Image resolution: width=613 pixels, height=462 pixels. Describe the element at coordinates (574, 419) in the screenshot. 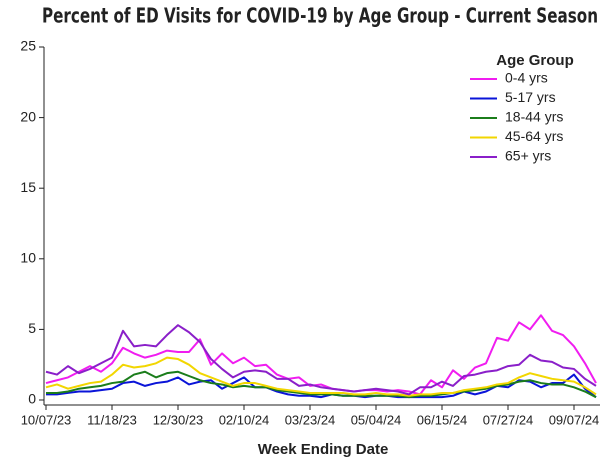

I see `x-tick-label: 09/07/24` at that location.